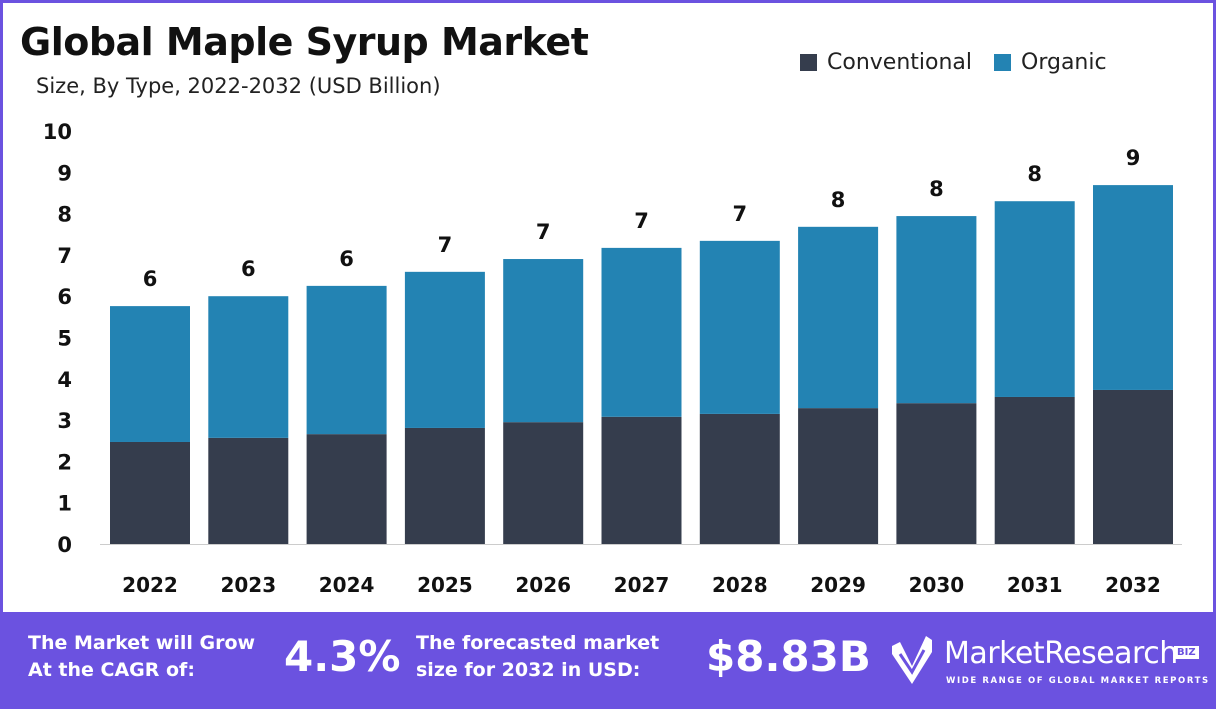 The height and width of the screenshot is (709, 1216). Describe the element at coordinates (788, 656) in the screenshot. I see `forecast-value: $8.83B` at that location.